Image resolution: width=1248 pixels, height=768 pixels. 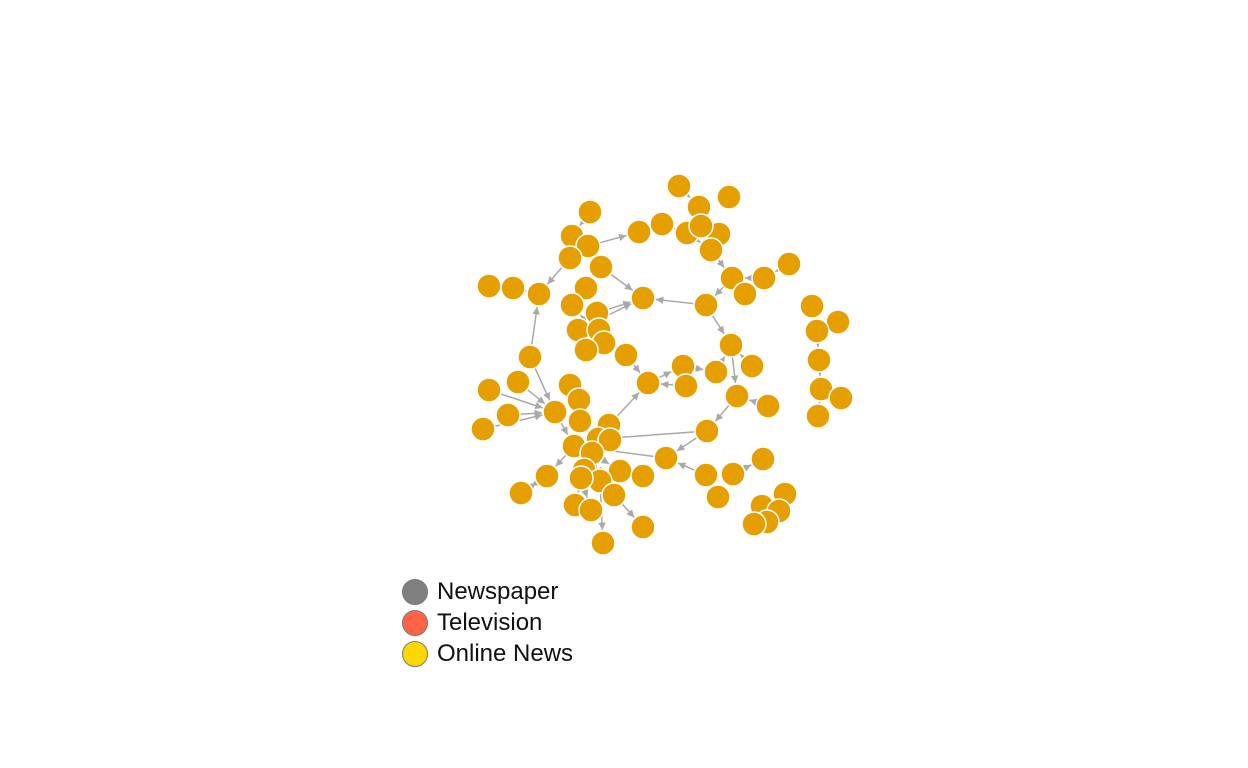 I want to click on legend: Newspaper Television Online News, so click(x=487, y=622).